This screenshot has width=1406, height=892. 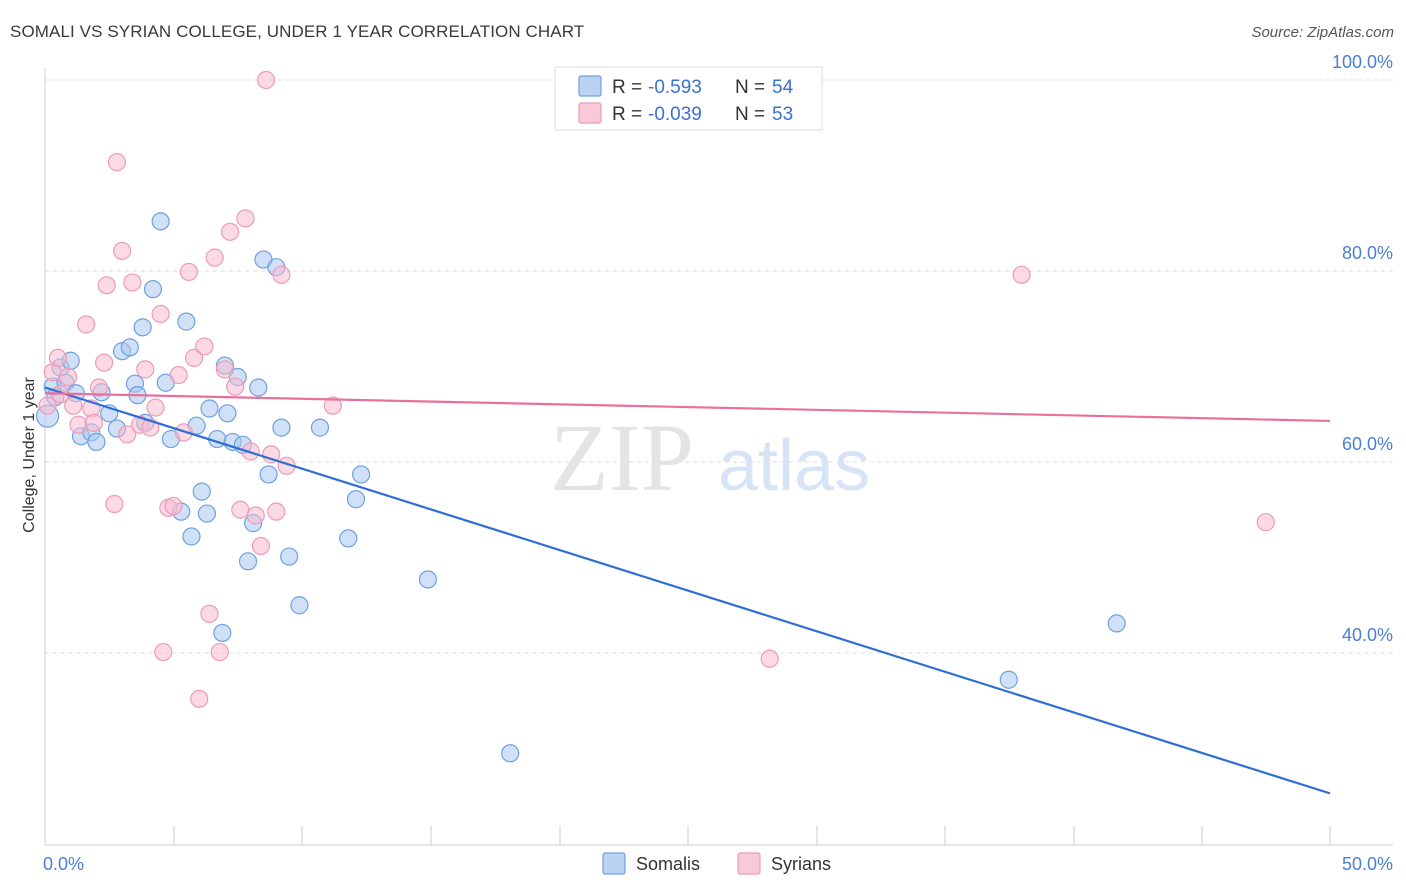 I want to click on legend-n-label-somalis: N =, so click(x=750, y=87).